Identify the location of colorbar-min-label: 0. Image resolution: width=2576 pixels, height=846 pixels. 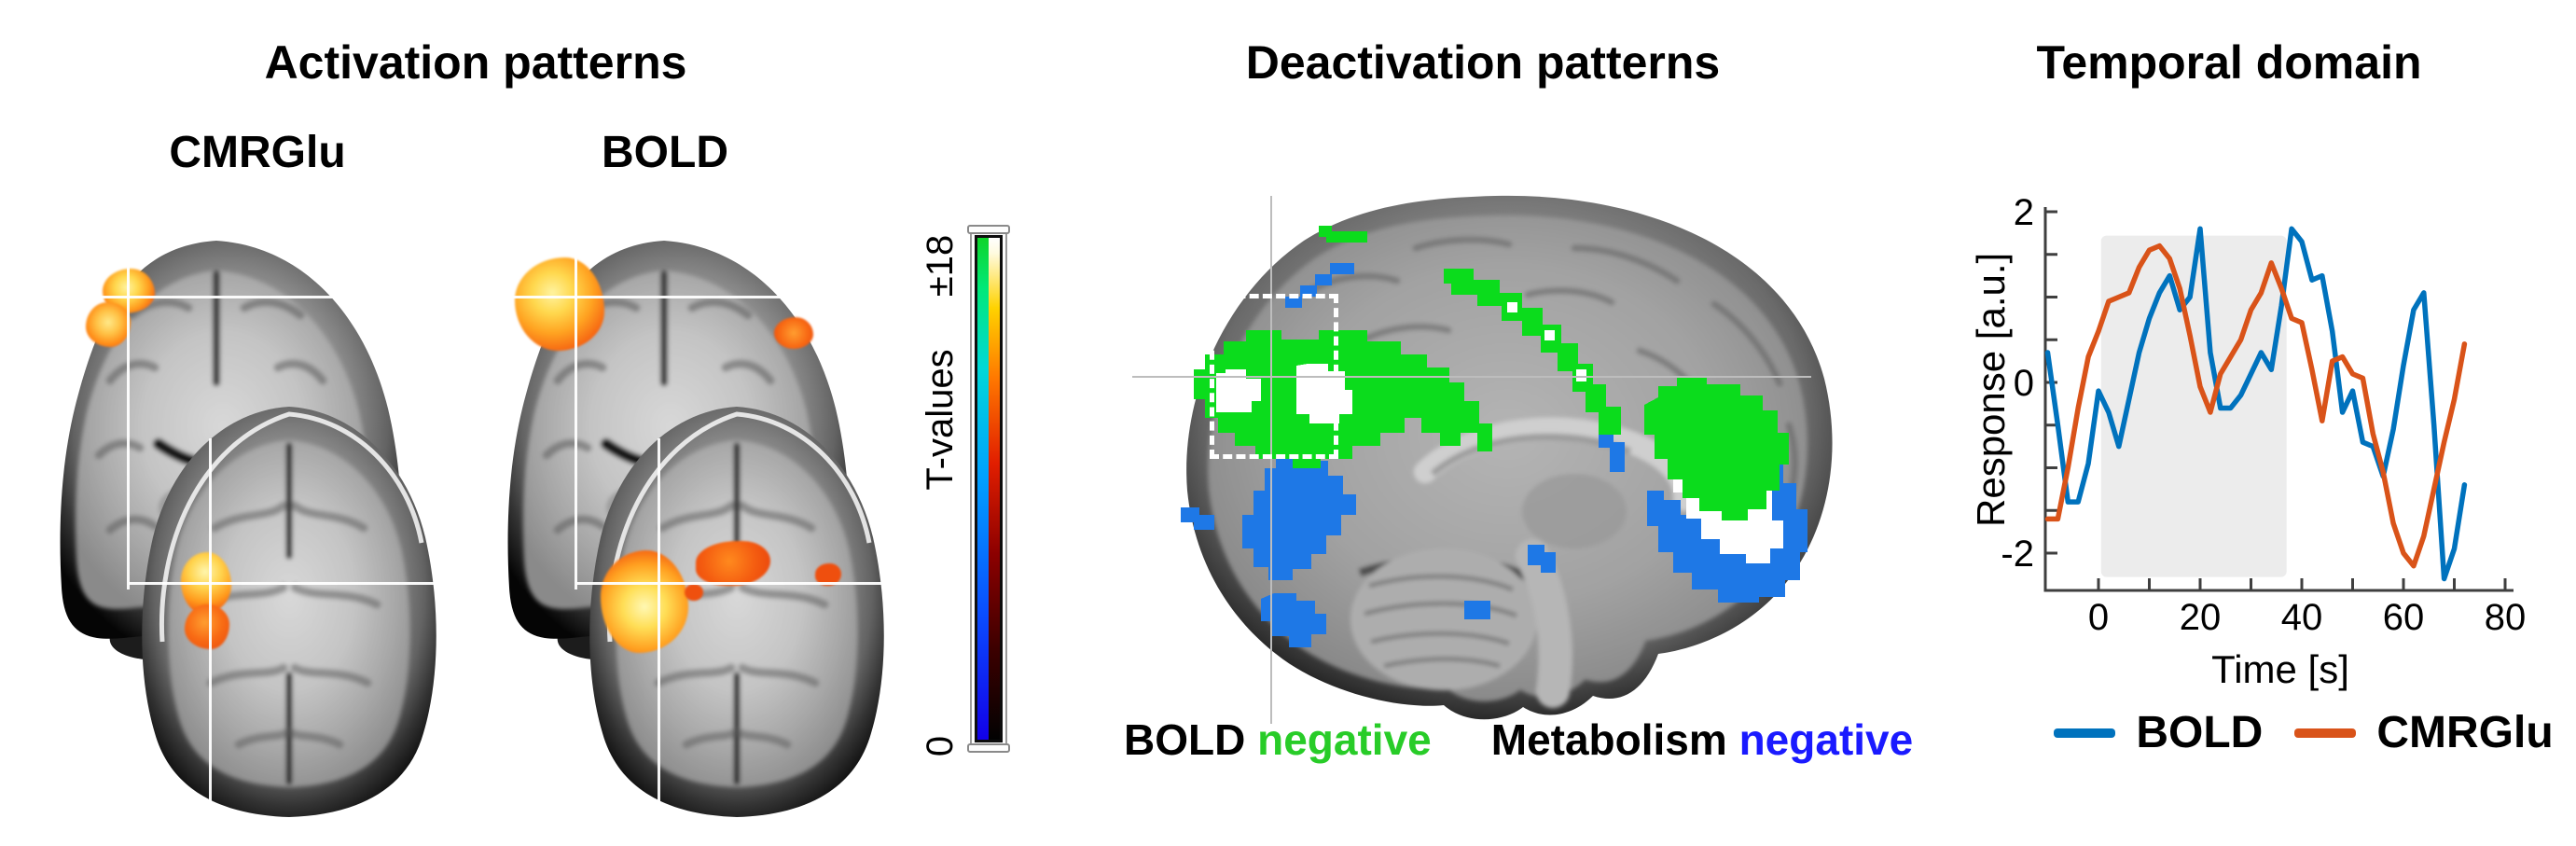
(940, 746).